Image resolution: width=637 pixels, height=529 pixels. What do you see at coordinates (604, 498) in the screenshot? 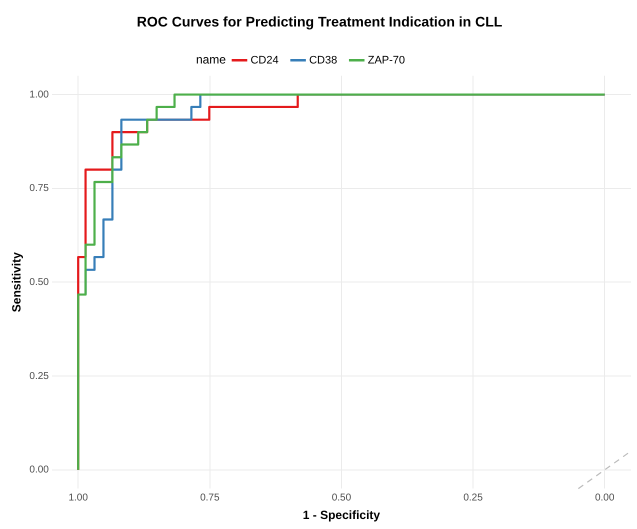
I see `x-tick-label: 0.00` at bounding box center [604, 498].